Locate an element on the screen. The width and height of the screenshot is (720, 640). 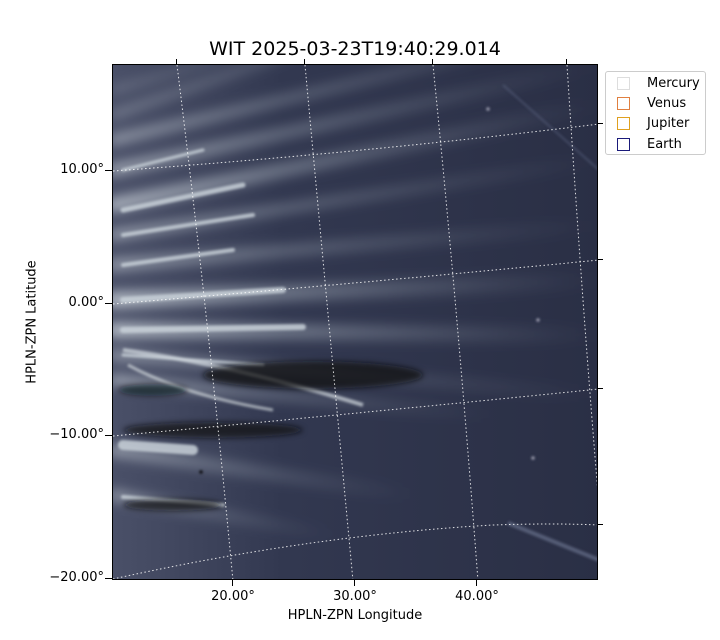
legend-swatch-earth is located at coordinates (623, 144).